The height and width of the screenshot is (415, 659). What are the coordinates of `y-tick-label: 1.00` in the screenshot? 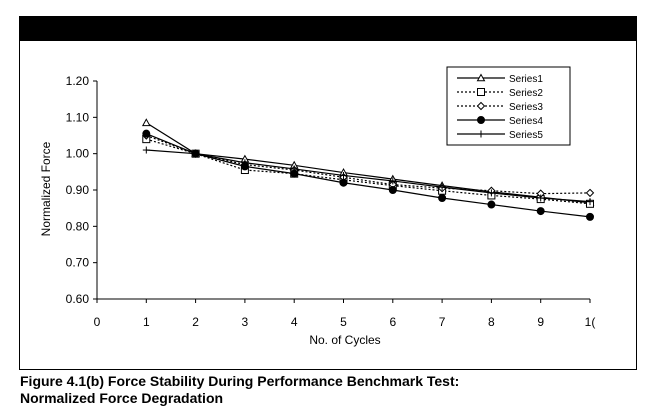 It's located at (78, 154).